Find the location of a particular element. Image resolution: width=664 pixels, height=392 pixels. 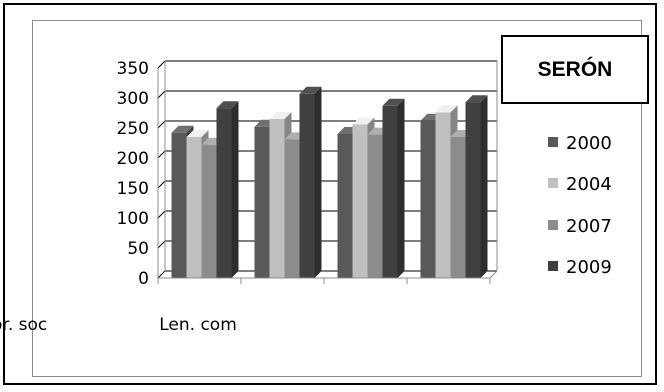

y-tick-label: 100 is located at coordinates (133, 219).